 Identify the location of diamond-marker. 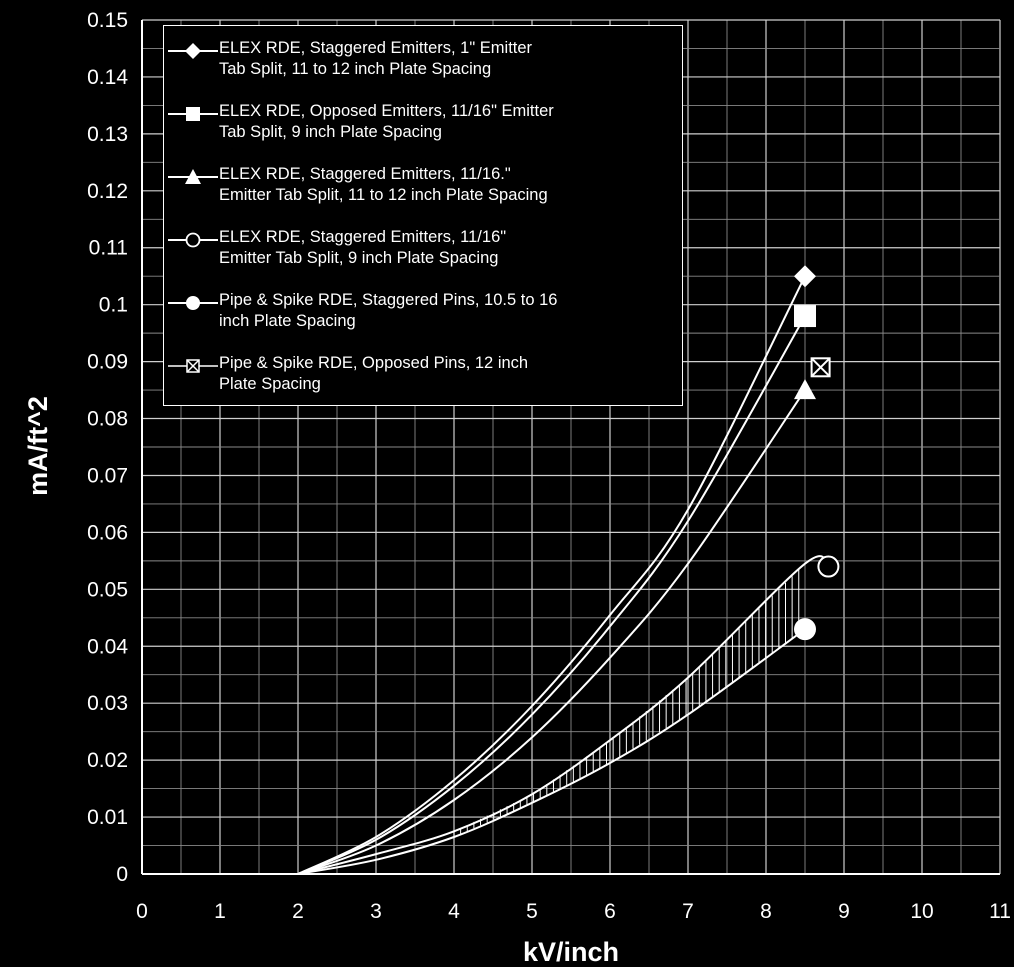
(805, 276).